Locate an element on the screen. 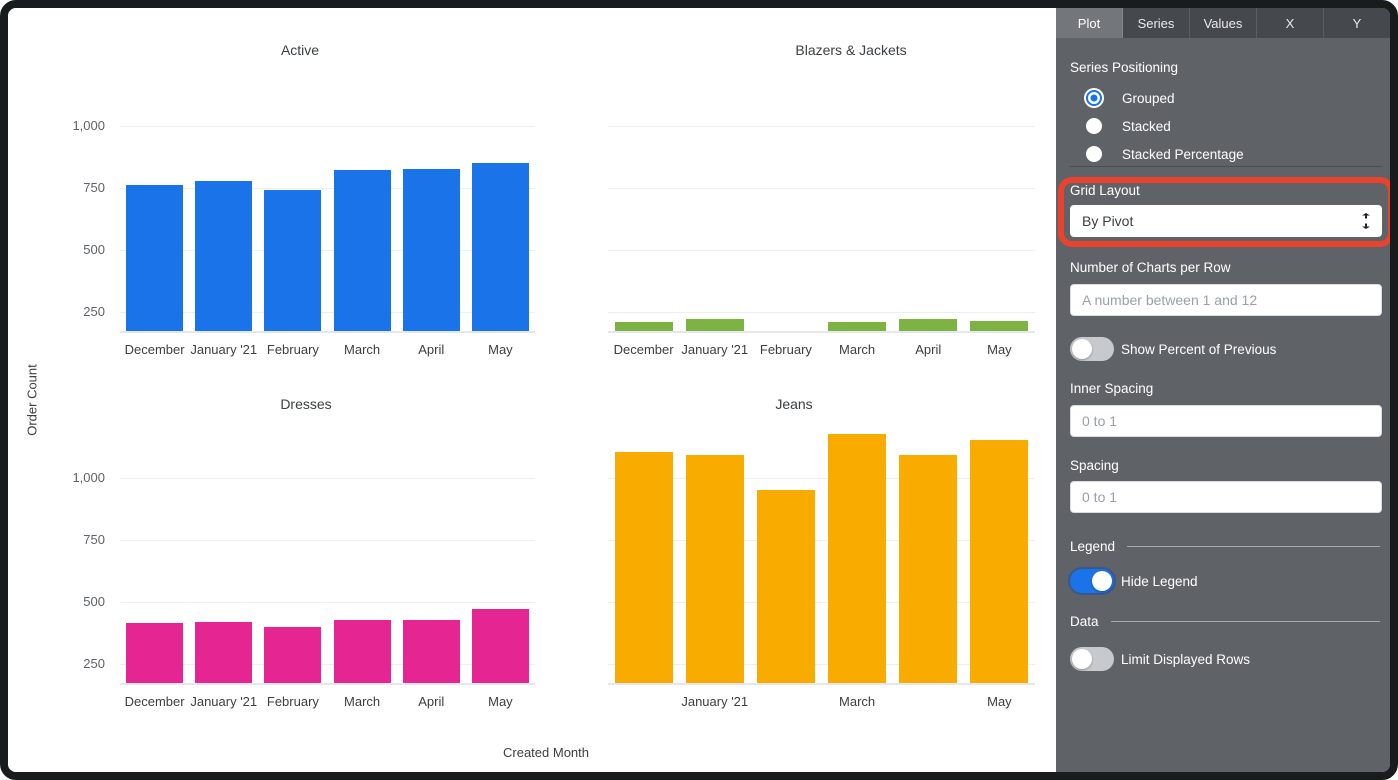 The image size is (1398, 780). chart-title-jeans: Jeans is located at coordinates (794, 404).